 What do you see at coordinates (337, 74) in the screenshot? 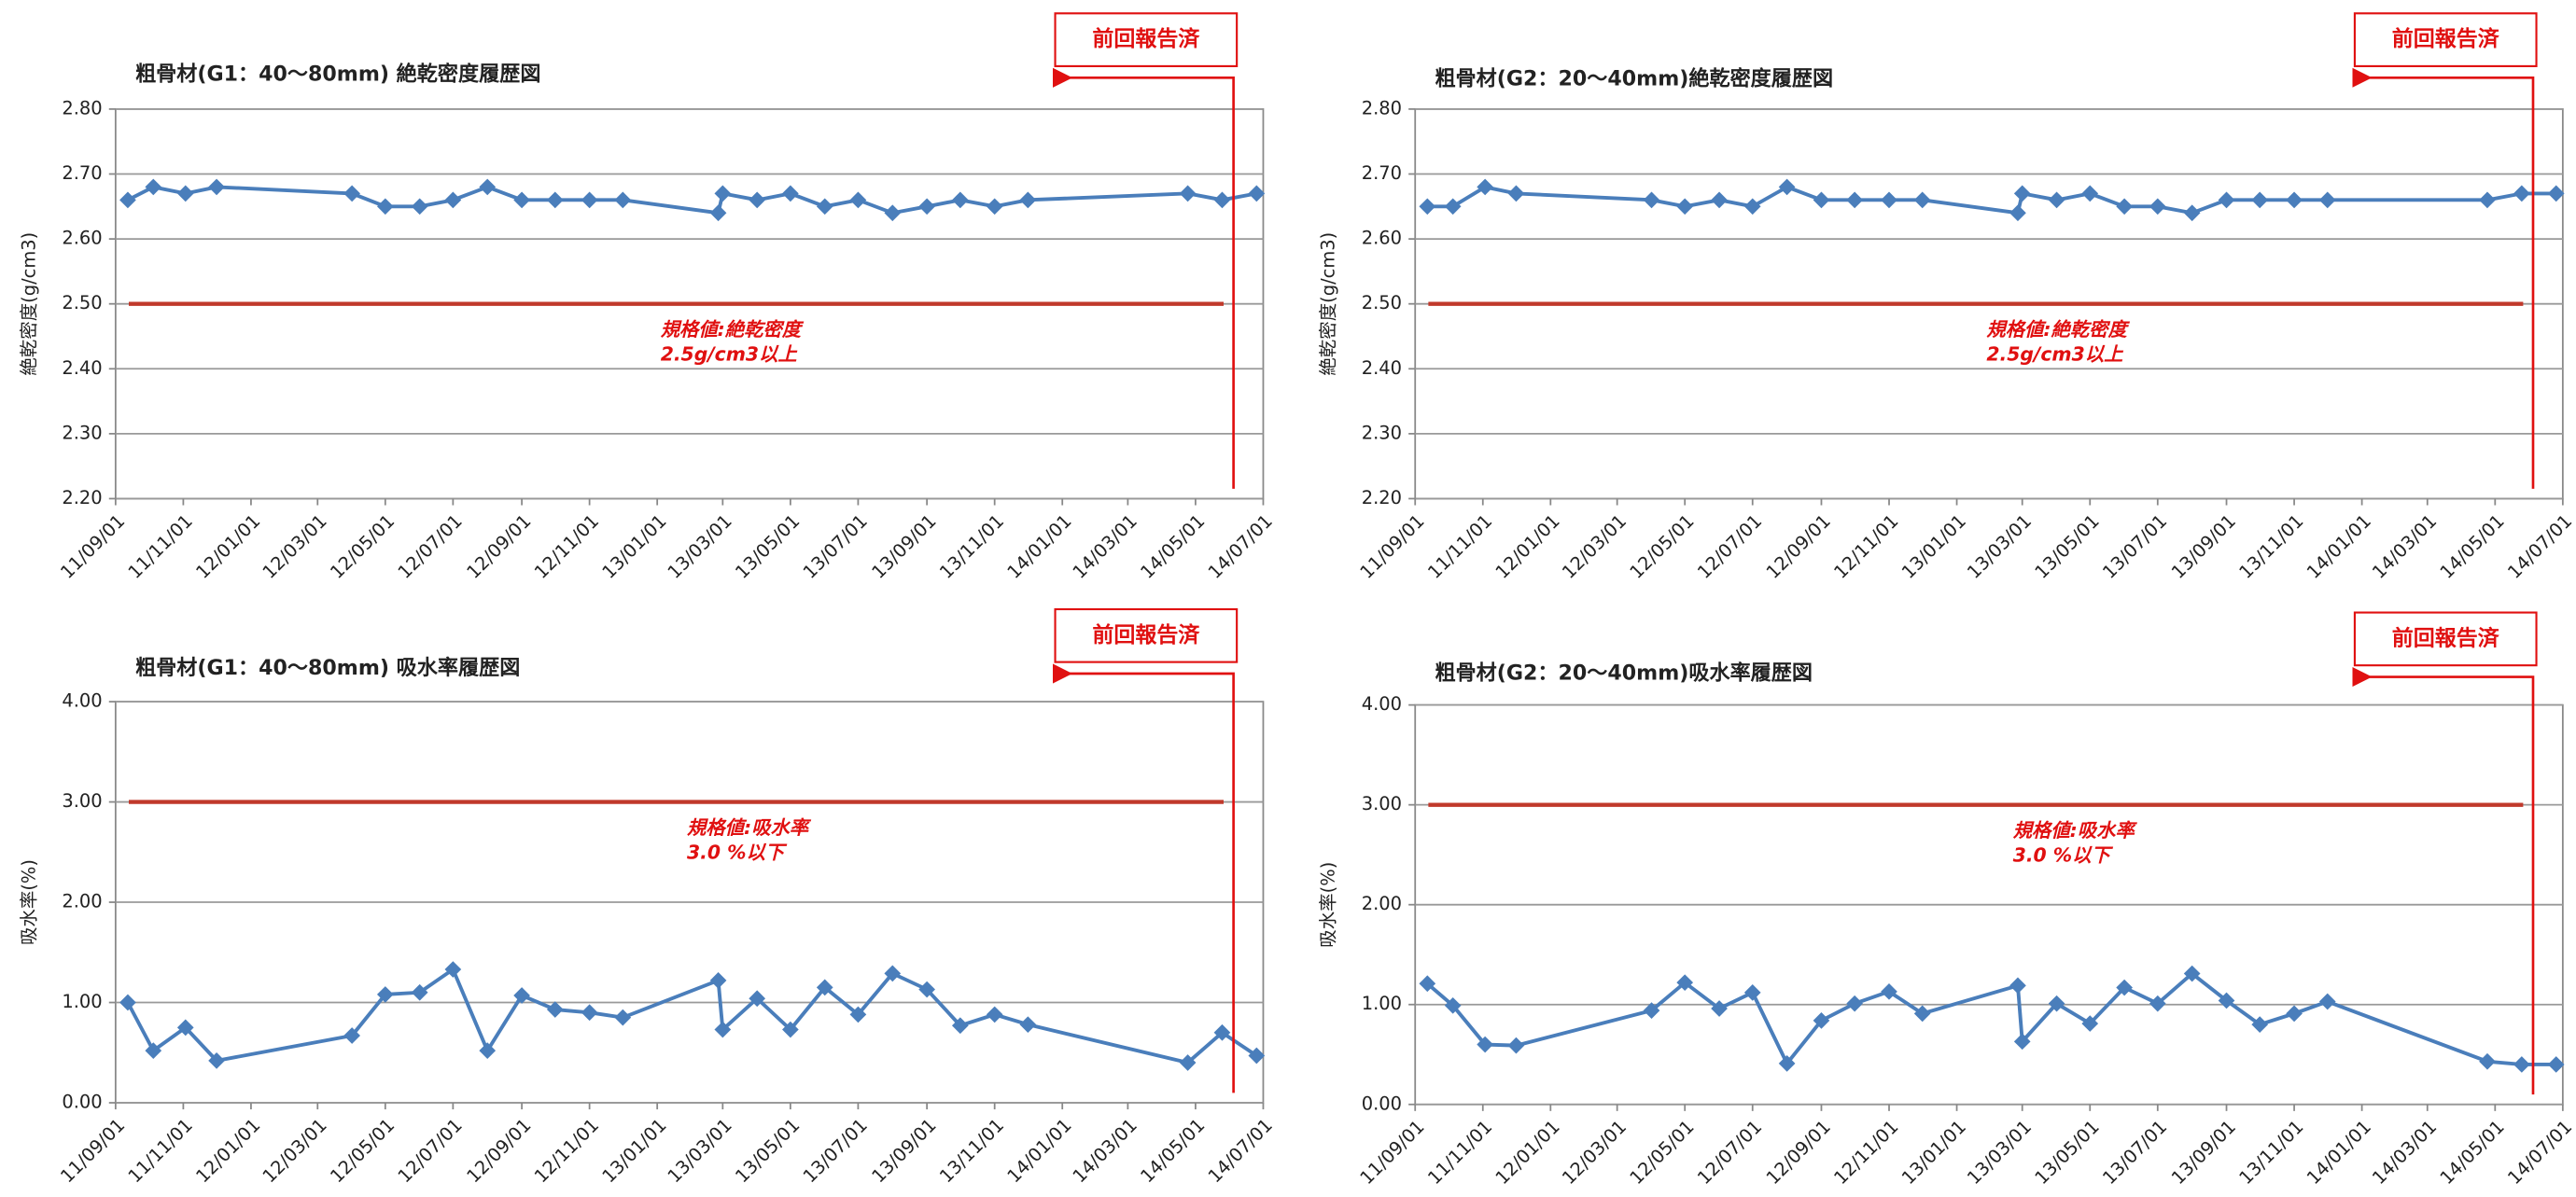
I see `chart-title: 粗骨材(G1：40～80mm) 絶乾密度履歴図` at bounding box center [337, 74].